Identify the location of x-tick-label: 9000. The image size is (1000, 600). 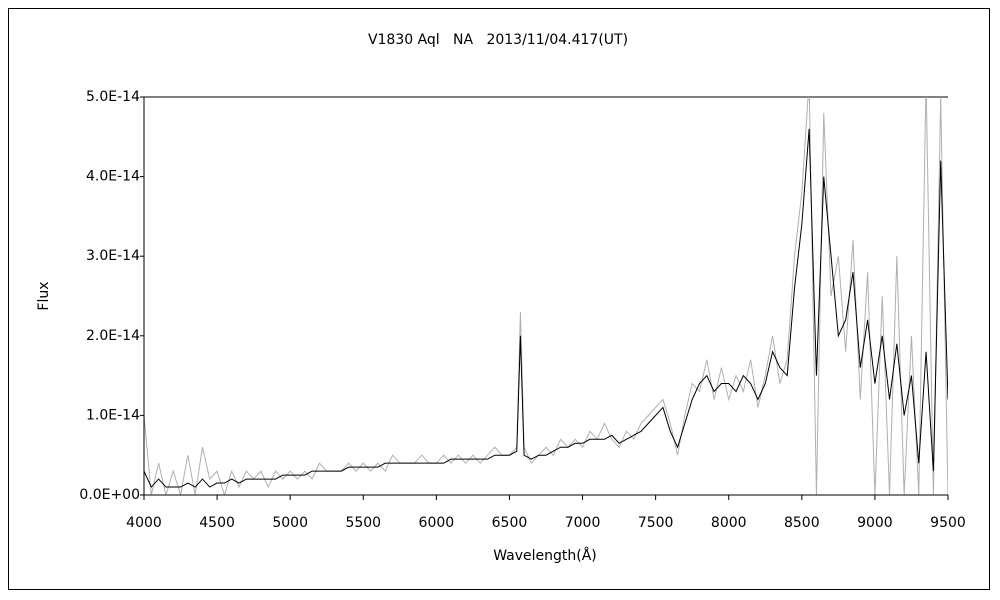
(875, 523).